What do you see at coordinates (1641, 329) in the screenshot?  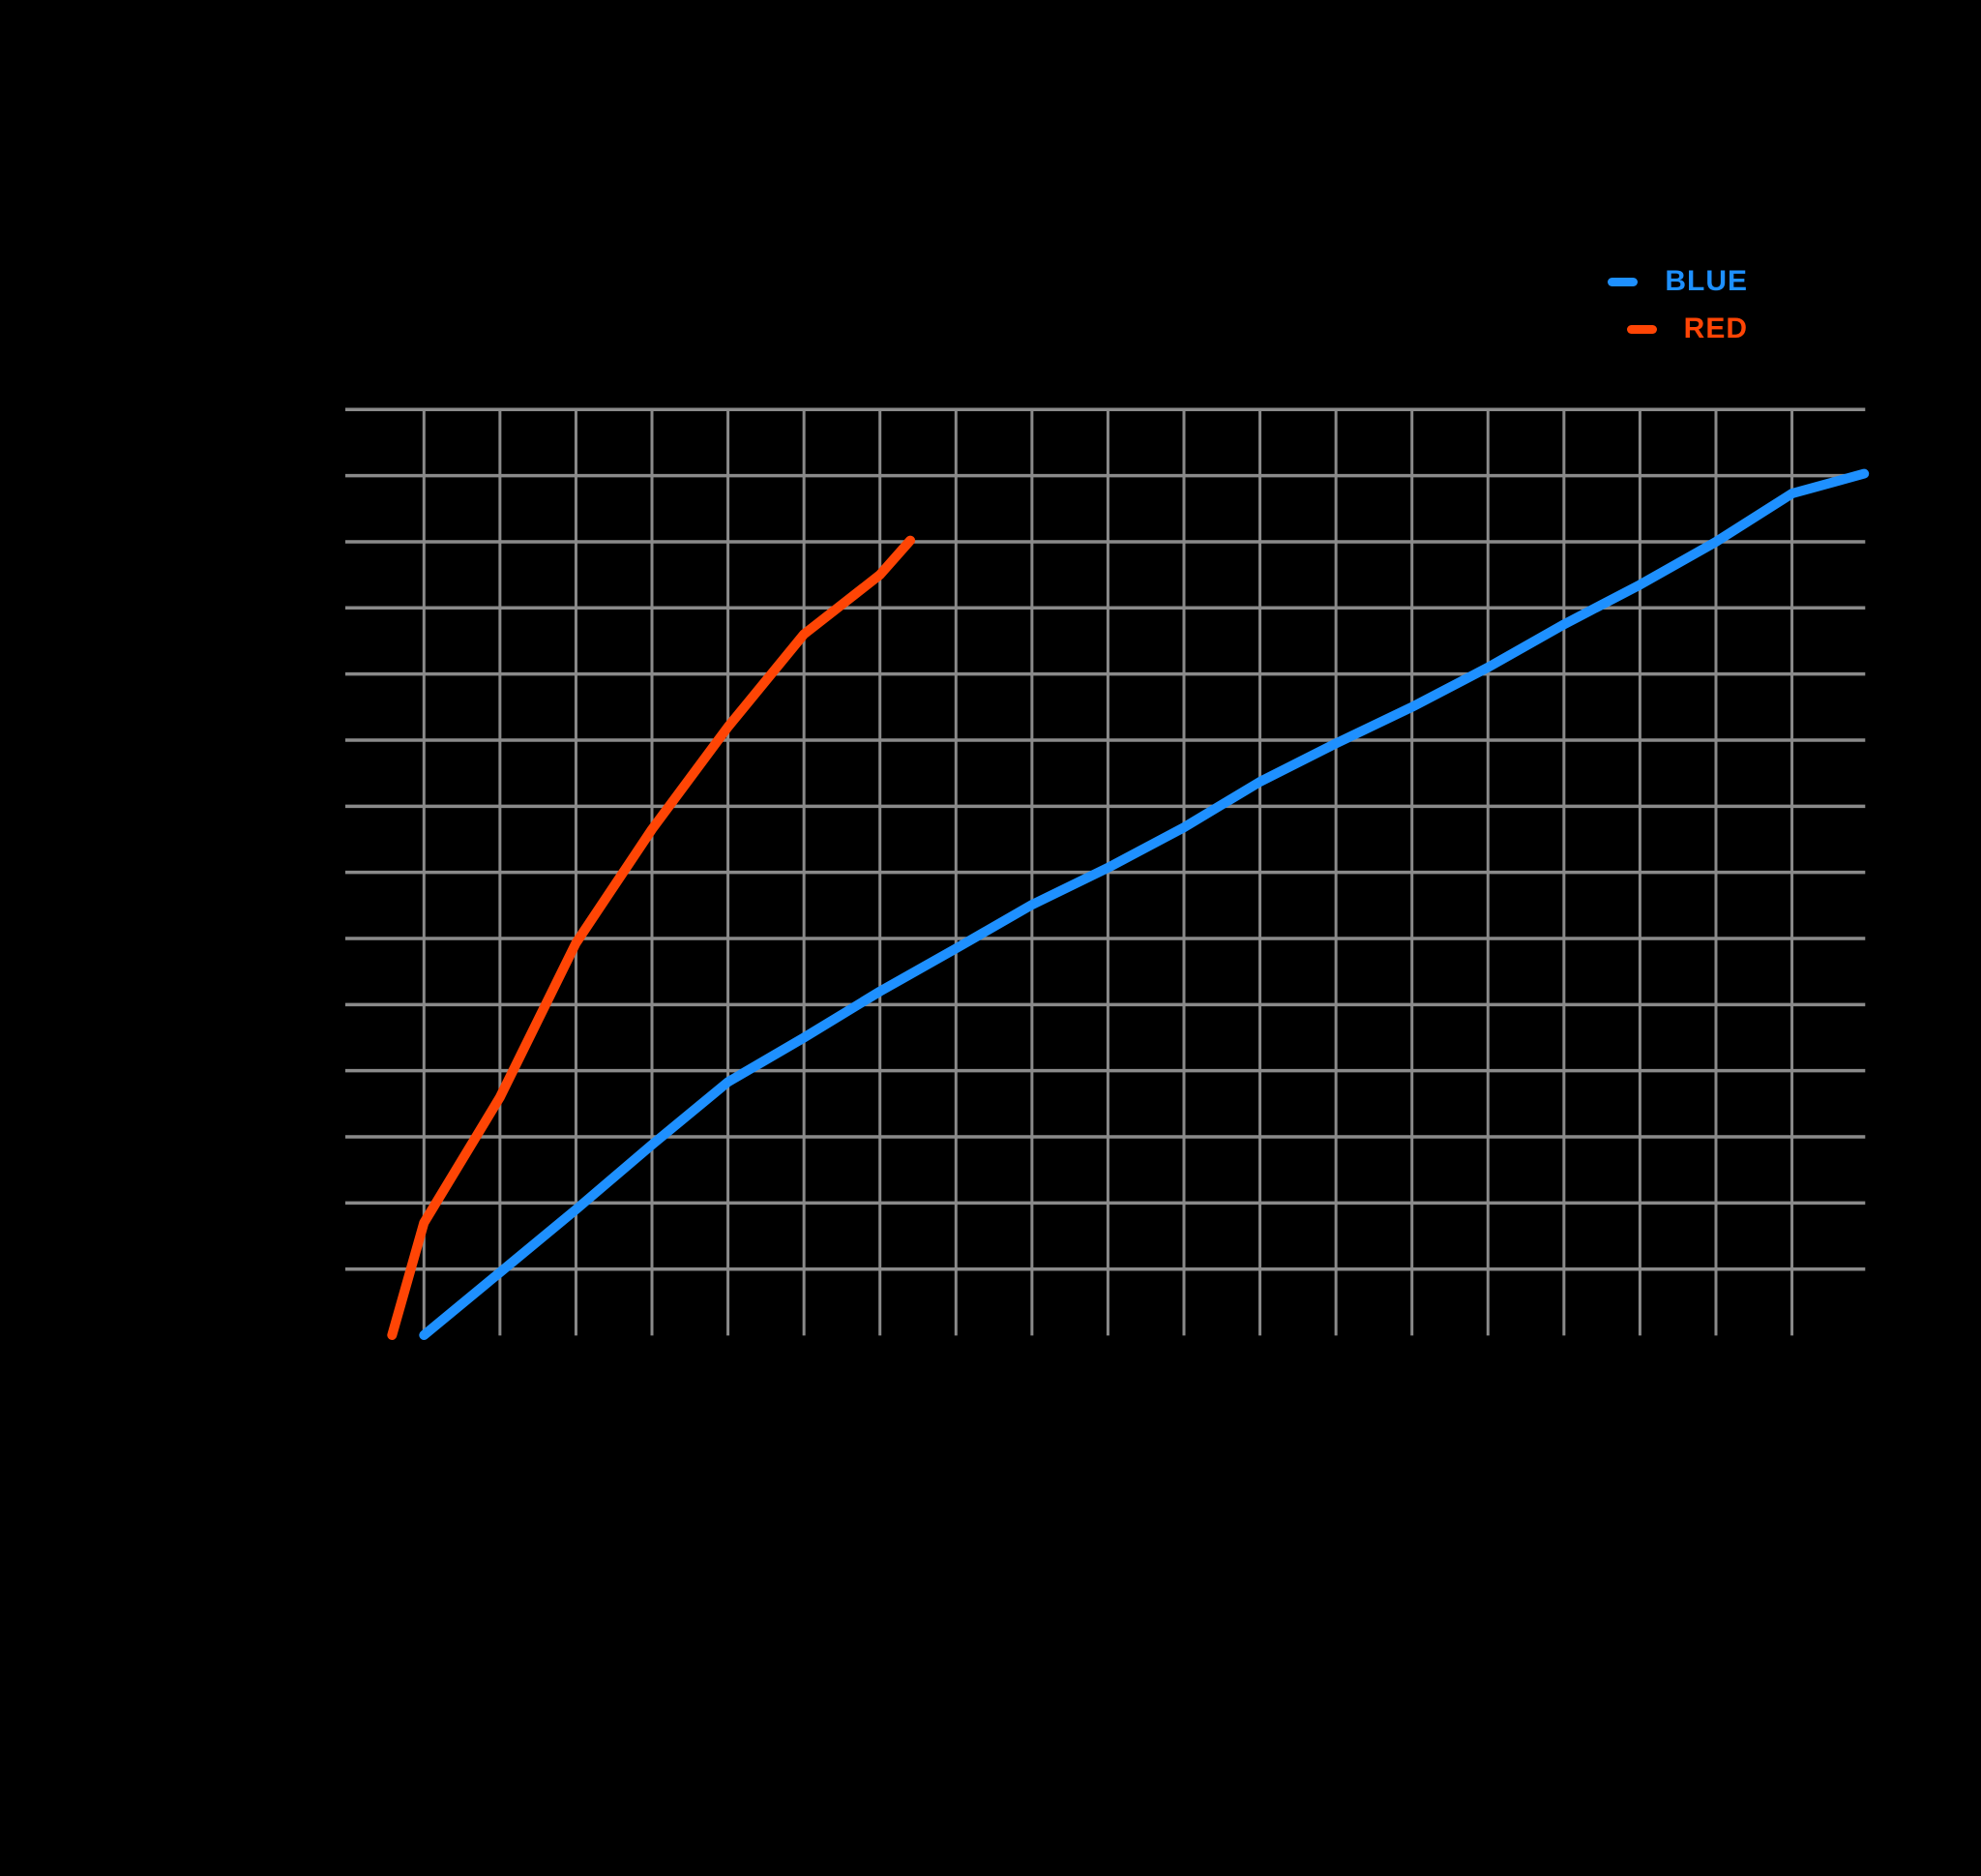 I see `legend-swatch-red` at bounding box center [1641, 329].